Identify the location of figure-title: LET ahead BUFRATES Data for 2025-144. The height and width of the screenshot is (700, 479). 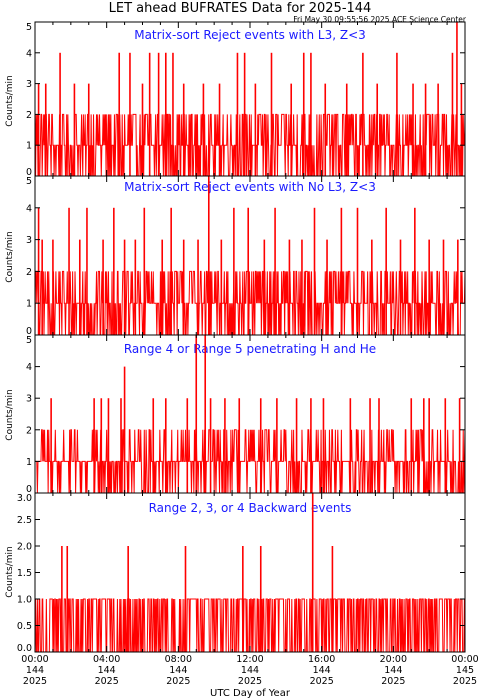
(240, 8).